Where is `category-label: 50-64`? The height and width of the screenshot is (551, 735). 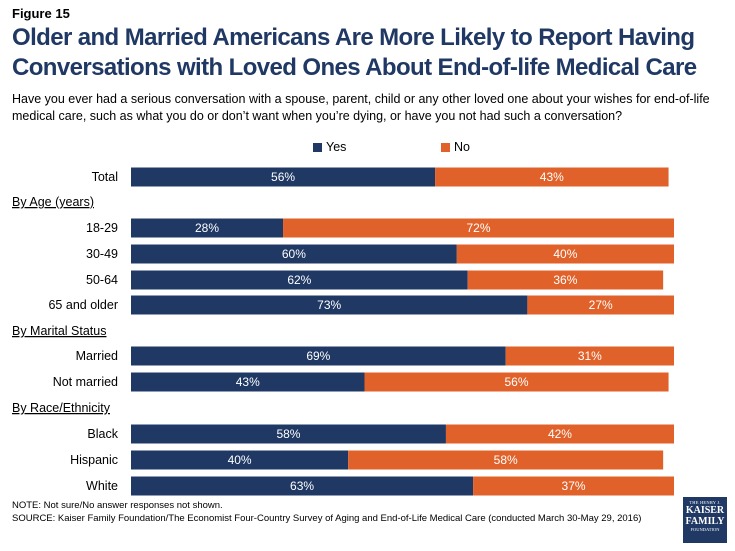
category-label: 50-64 is located at coordinates (102, 280).